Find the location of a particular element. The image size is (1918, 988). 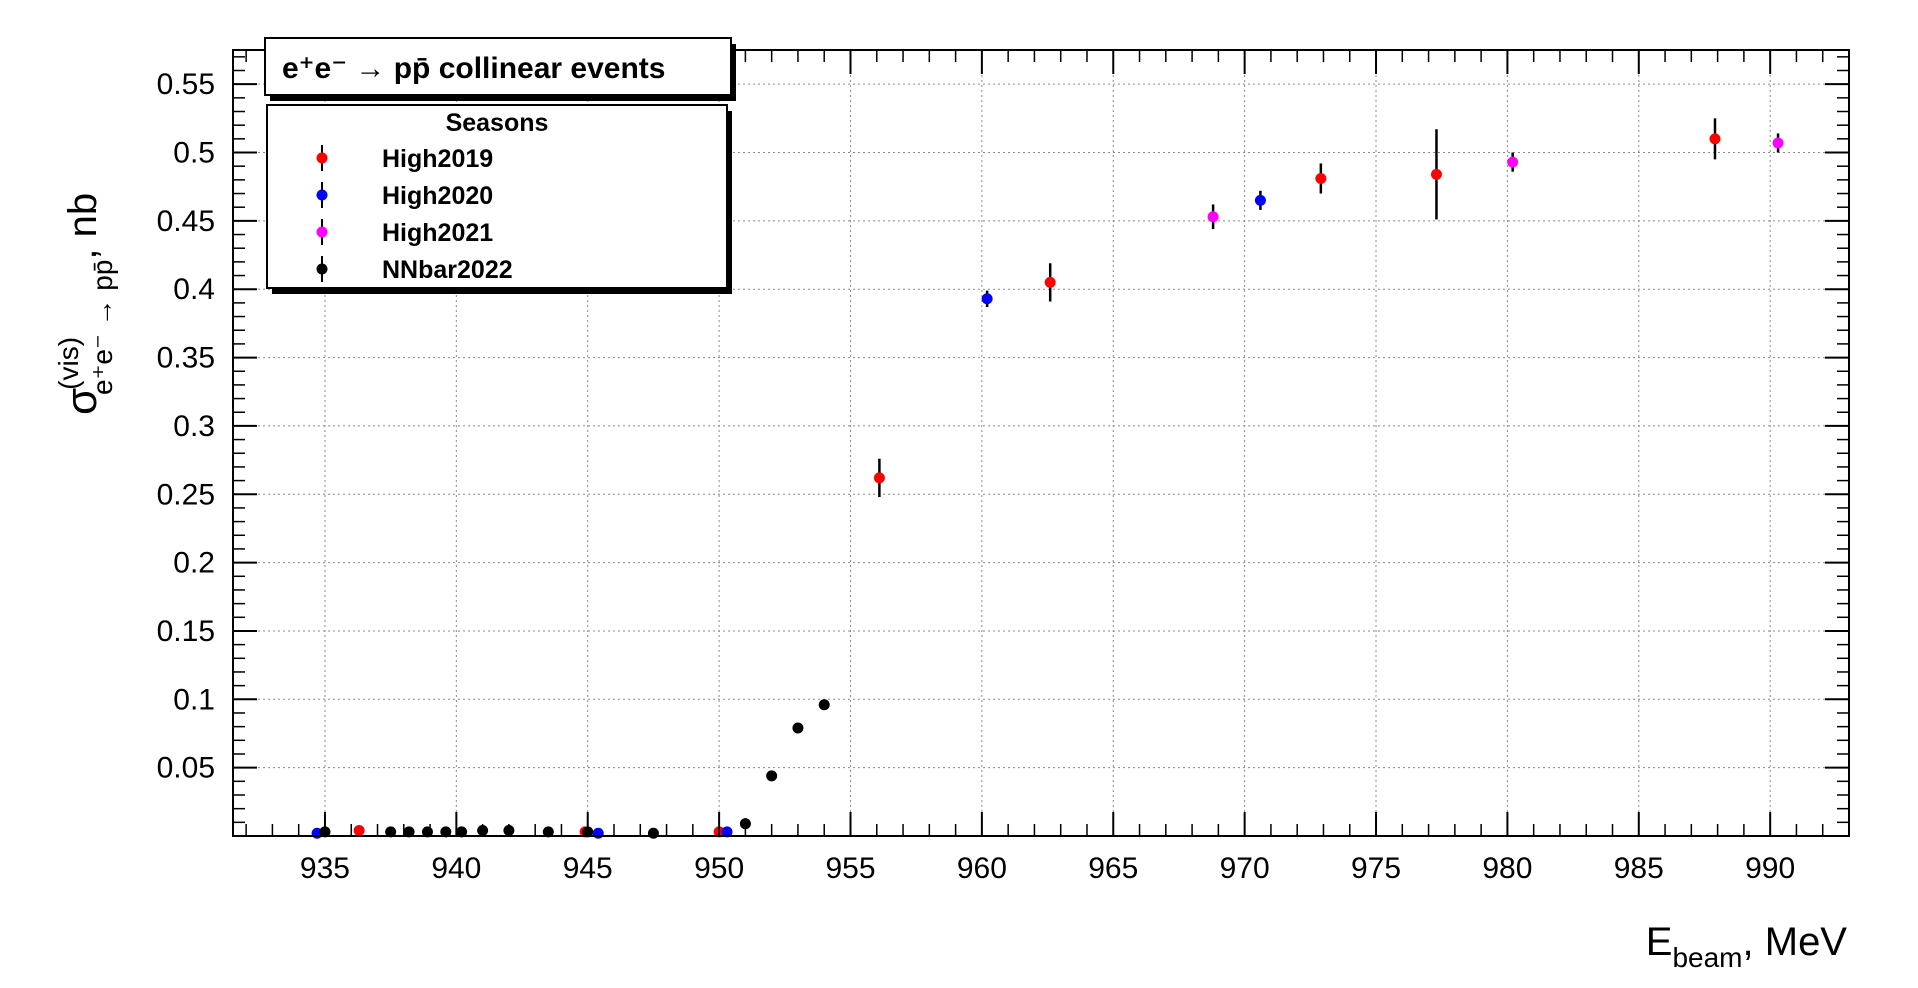

x-tick-label: 935 is located at coordinates (325, 868).